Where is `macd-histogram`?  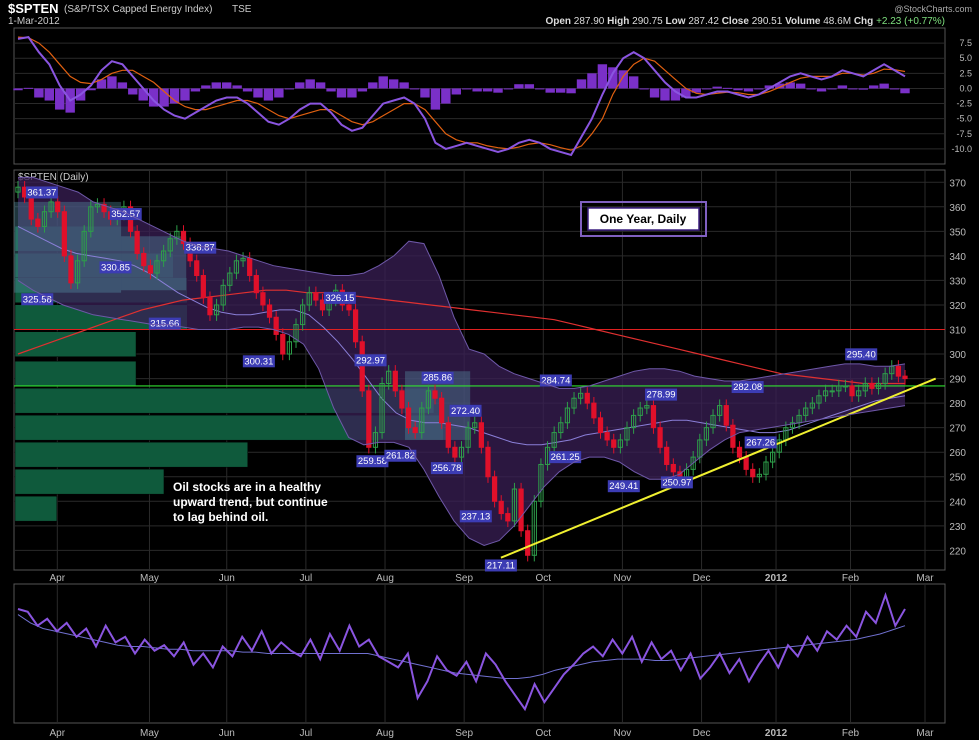 macd-histogram is located at coordinates (461, 88).